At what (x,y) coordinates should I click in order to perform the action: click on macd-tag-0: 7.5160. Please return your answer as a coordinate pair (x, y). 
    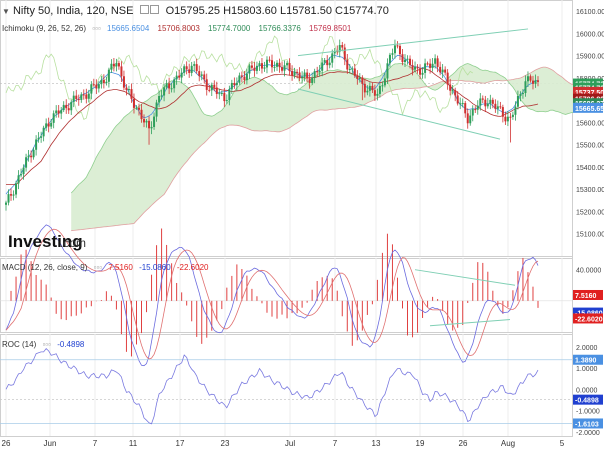
    Looking at the image, I should click on (588, 294).